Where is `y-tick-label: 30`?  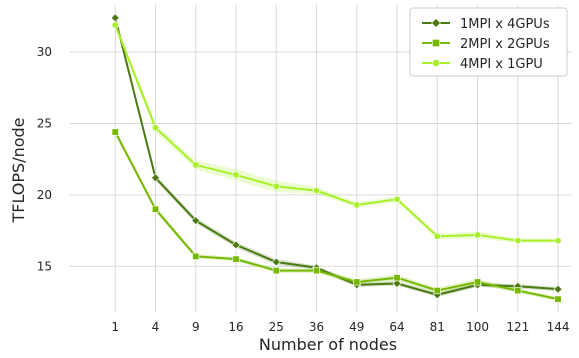 y-tick-label: 30 is located at coordinates (44, 52).